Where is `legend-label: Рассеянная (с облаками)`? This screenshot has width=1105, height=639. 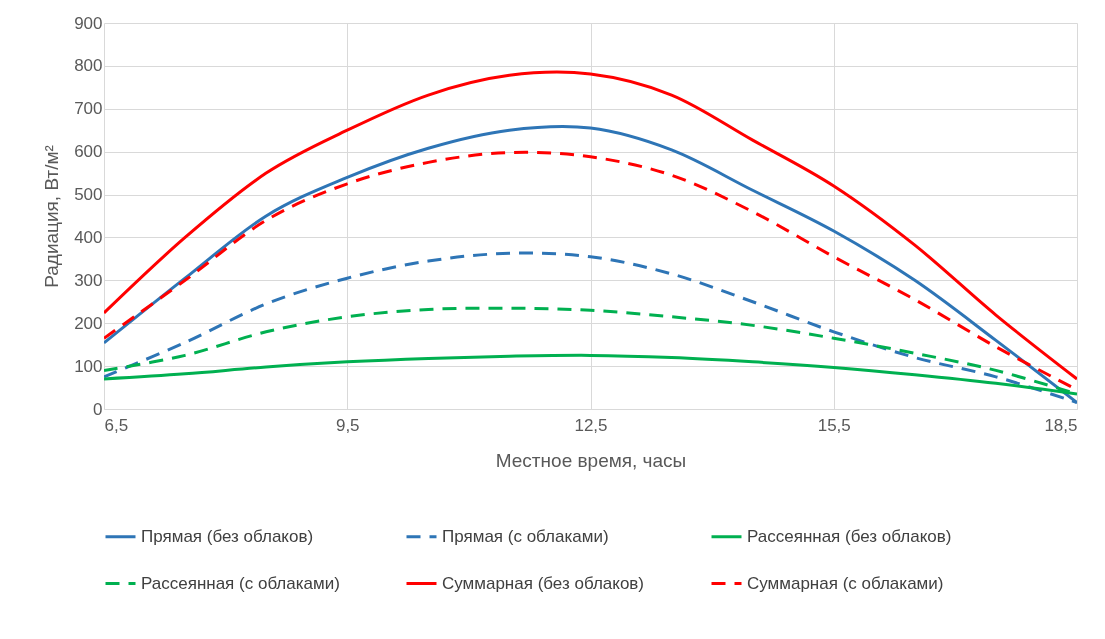
legend-label: Рассеянная (с облаками) is located at coordinates (240, 583).